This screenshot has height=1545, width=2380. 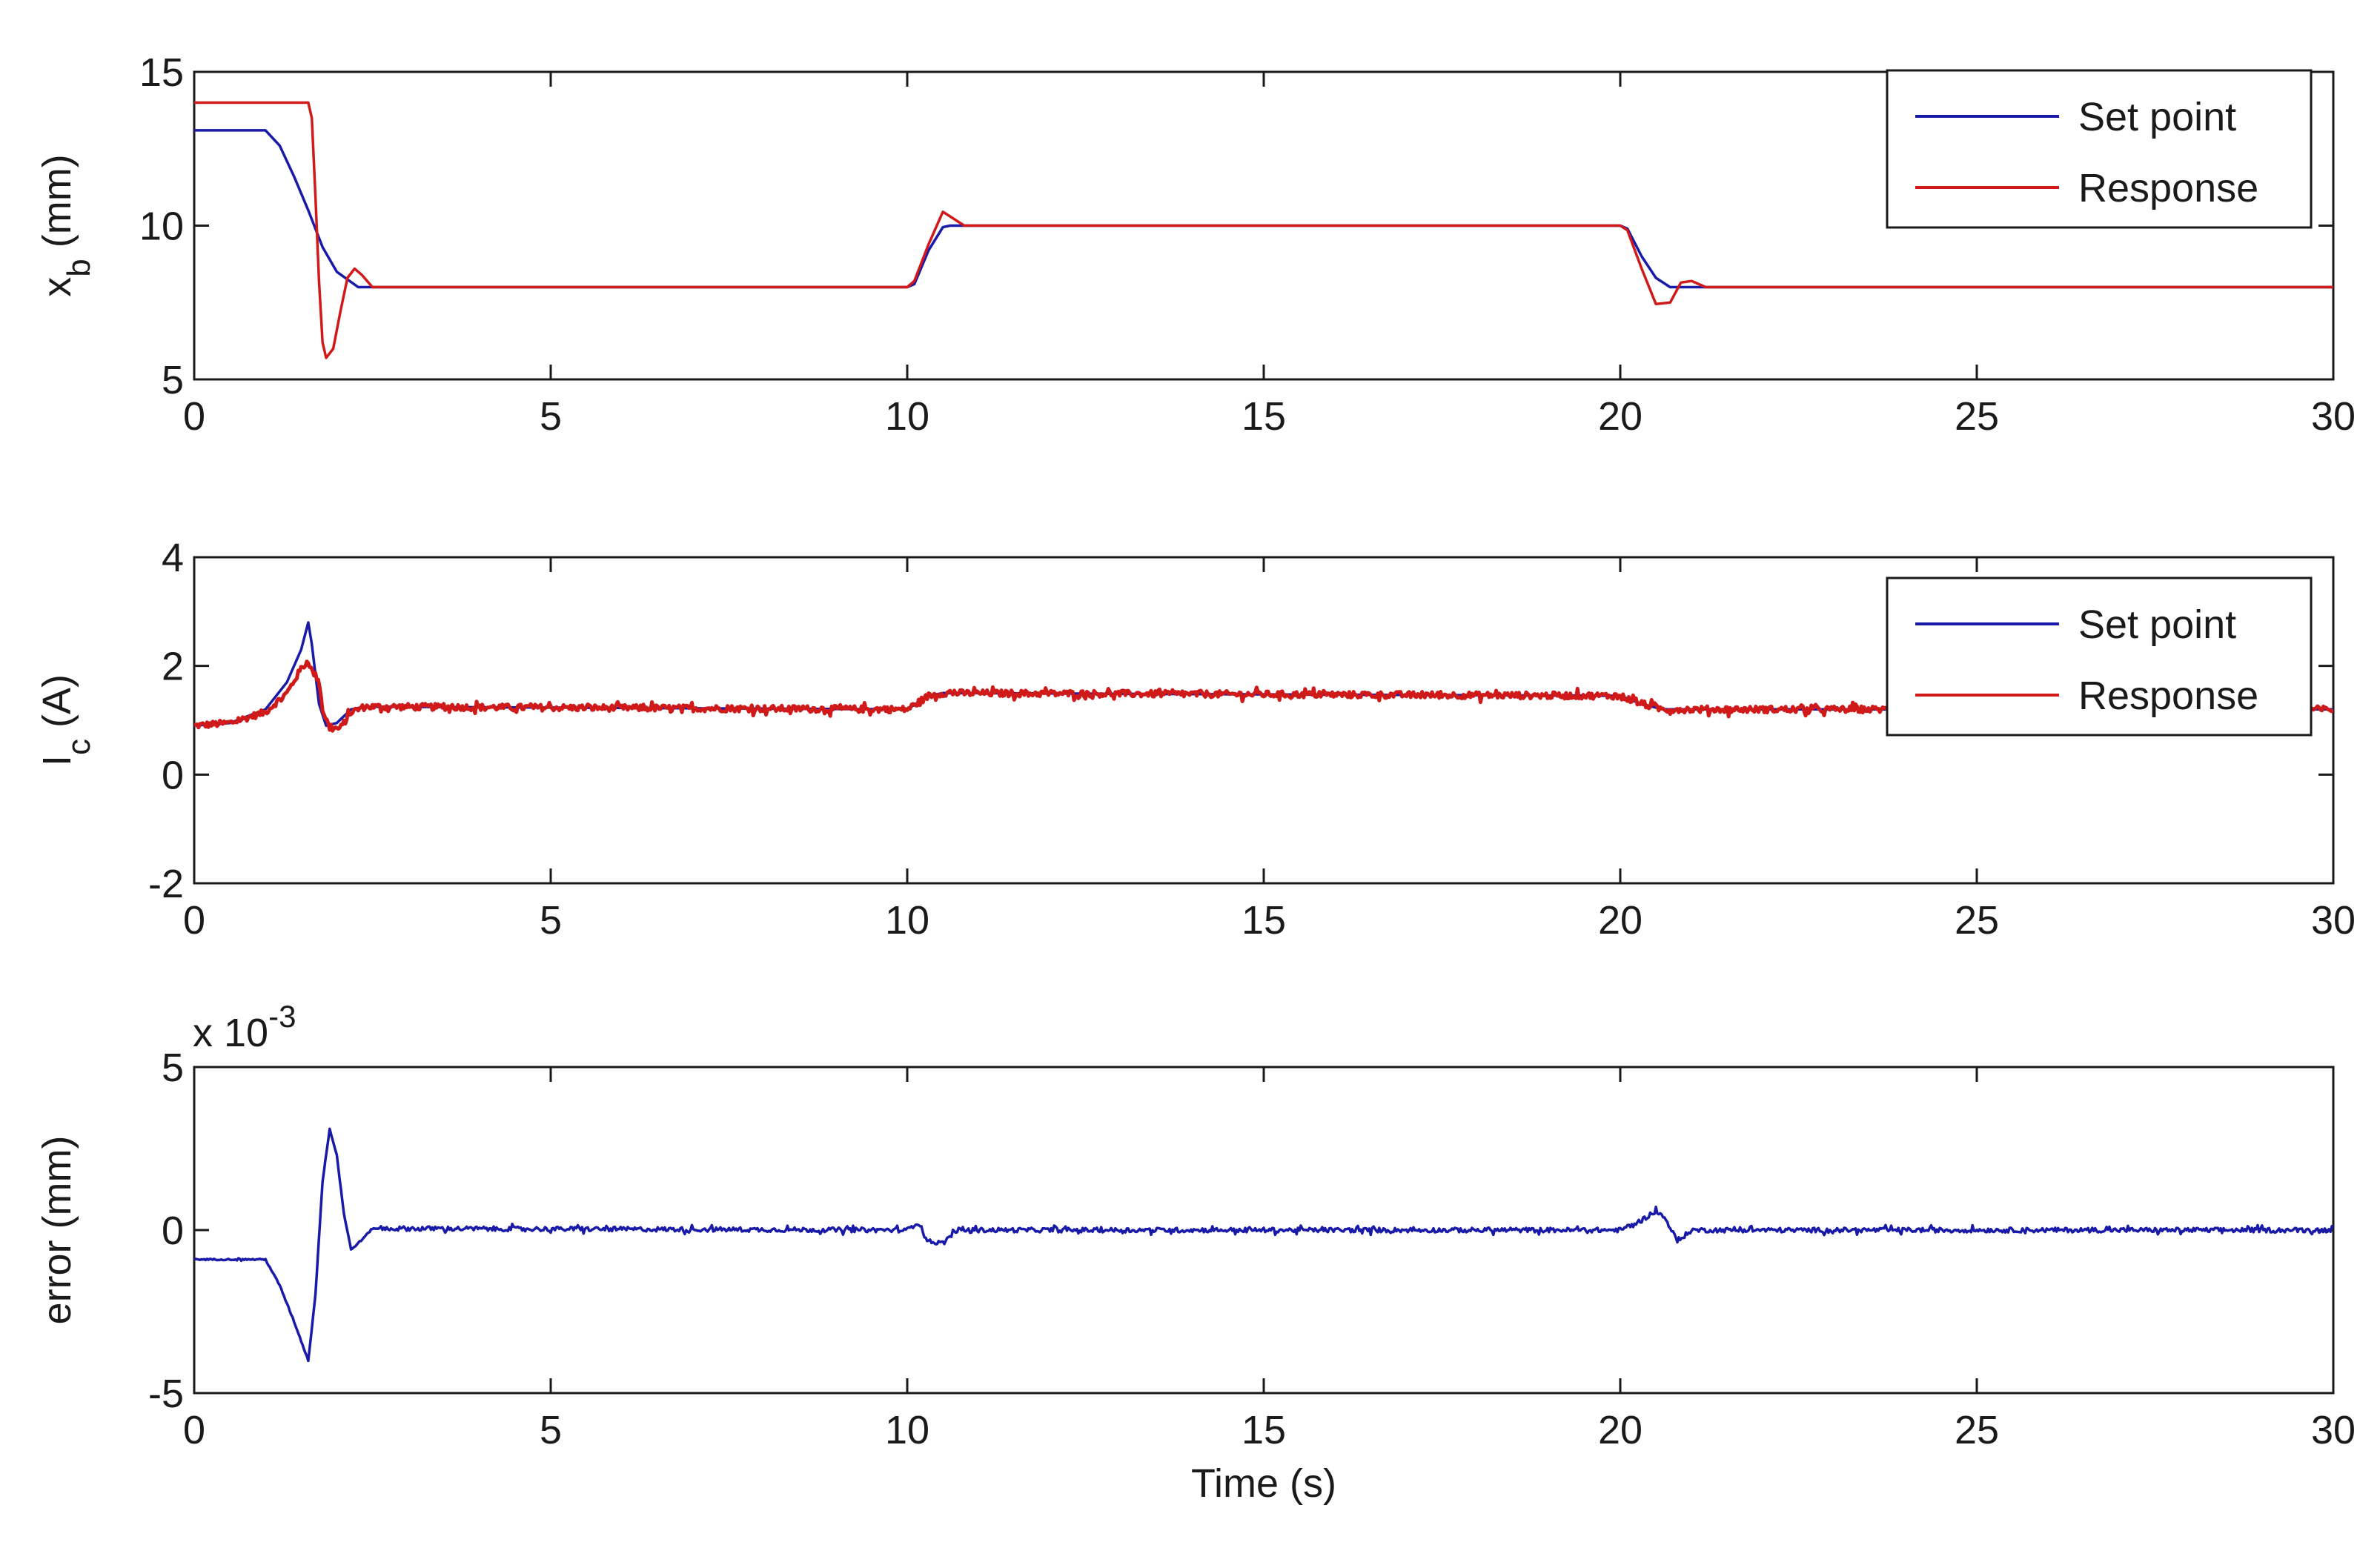 I want to click on y-axis-label: xb (mm), so click(x=66, y=225).